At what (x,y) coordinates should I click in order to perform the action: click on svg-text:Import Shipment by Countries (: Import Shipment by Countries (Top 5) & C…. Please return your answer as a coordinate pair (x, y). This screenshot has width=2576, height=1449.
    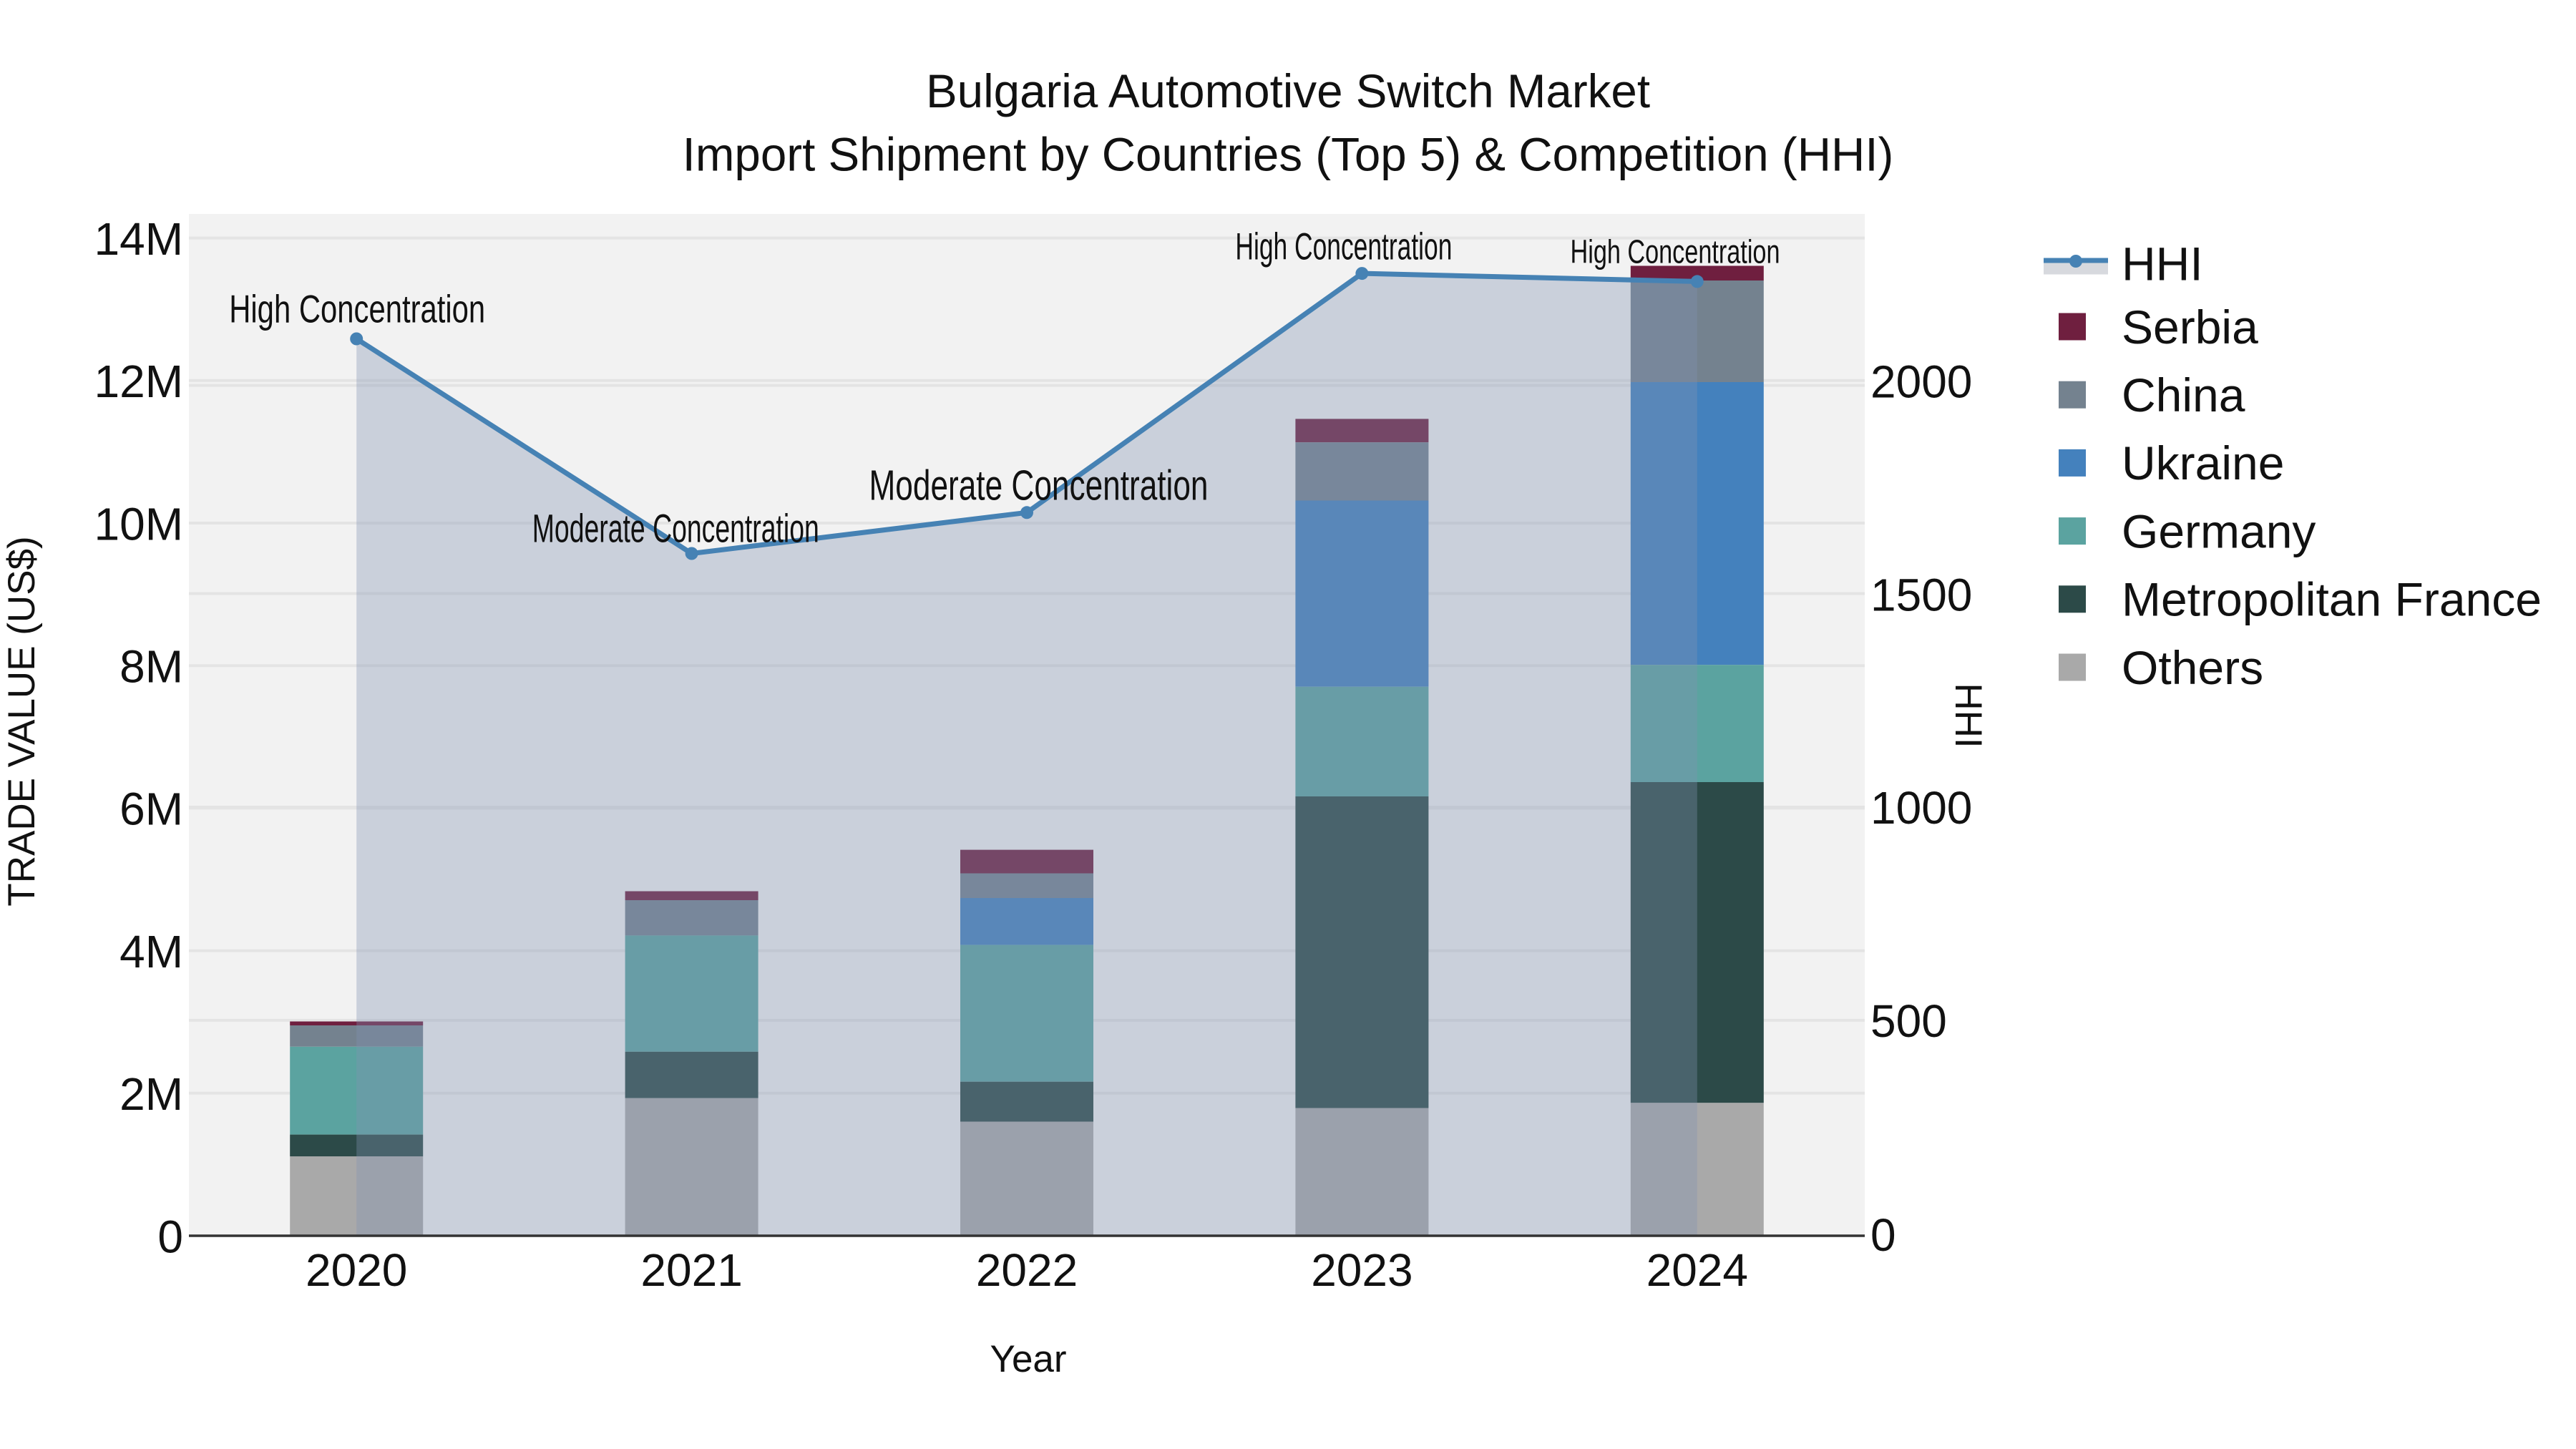
    Looking at the image, I should click on (1288, 155).